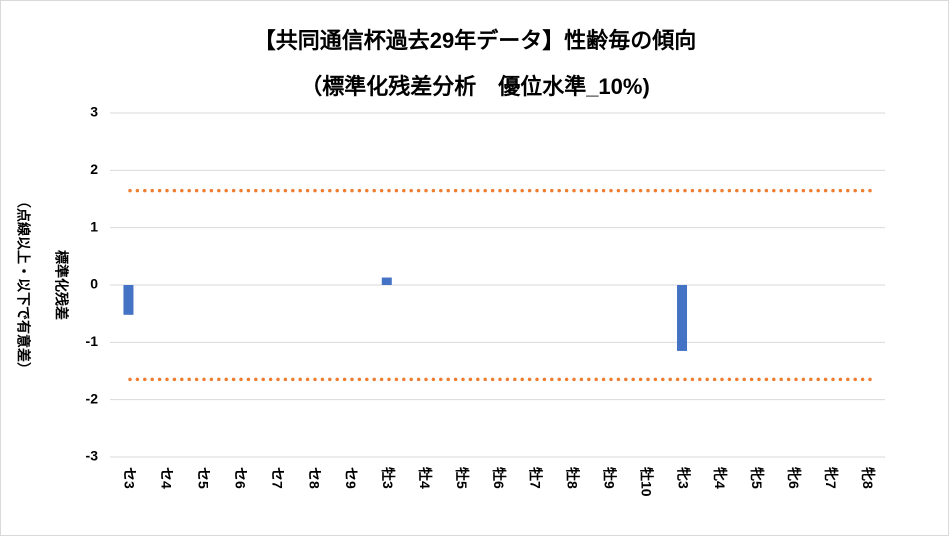 The width and height of the screenshot is (949, 536). Describe the element at coordinates (277, 478) in the screenshot. I see `x-tick-label: セ7` at that location.